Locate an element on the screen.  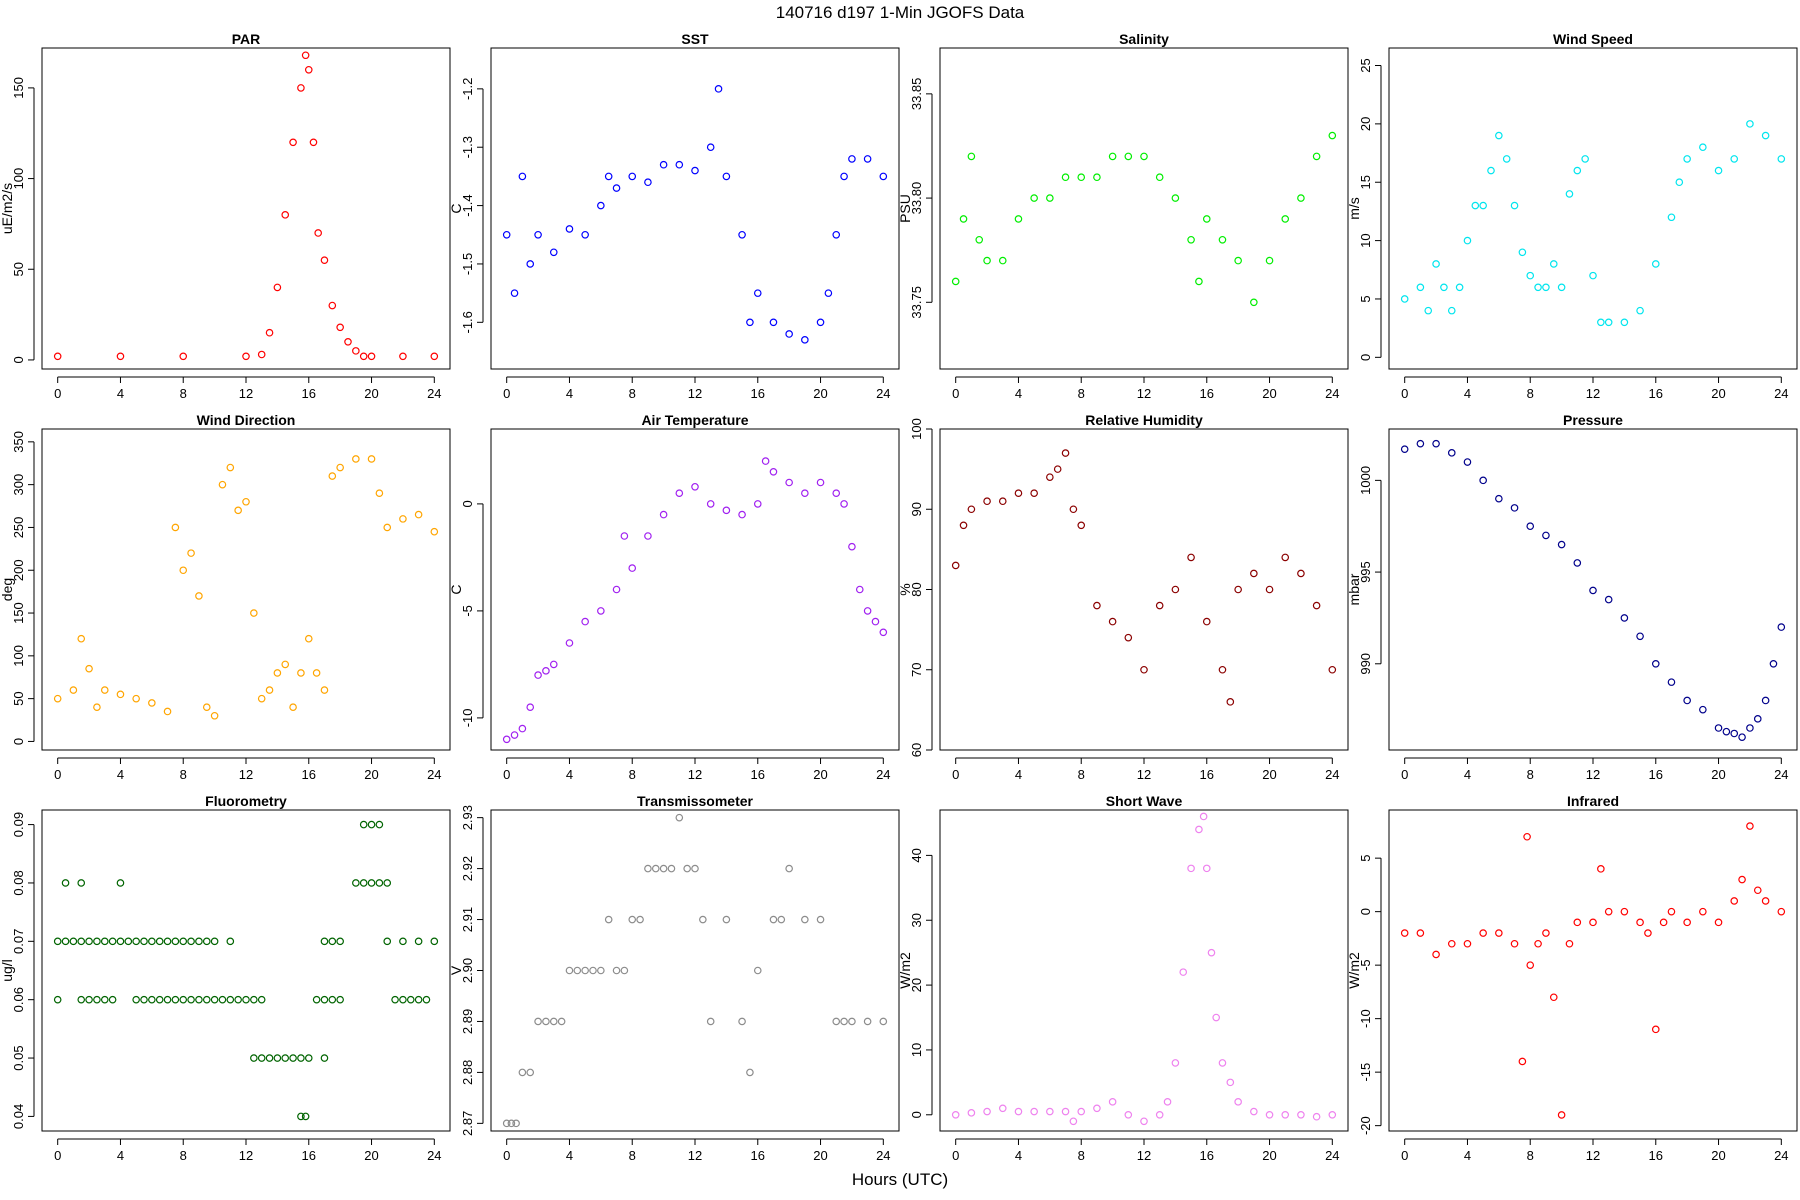
panel-infrared: Infrared W/m2 0 4 8 12 16 20 24 -20 -15 -10 -5 0 5 is located at coordinates (1572, 978).